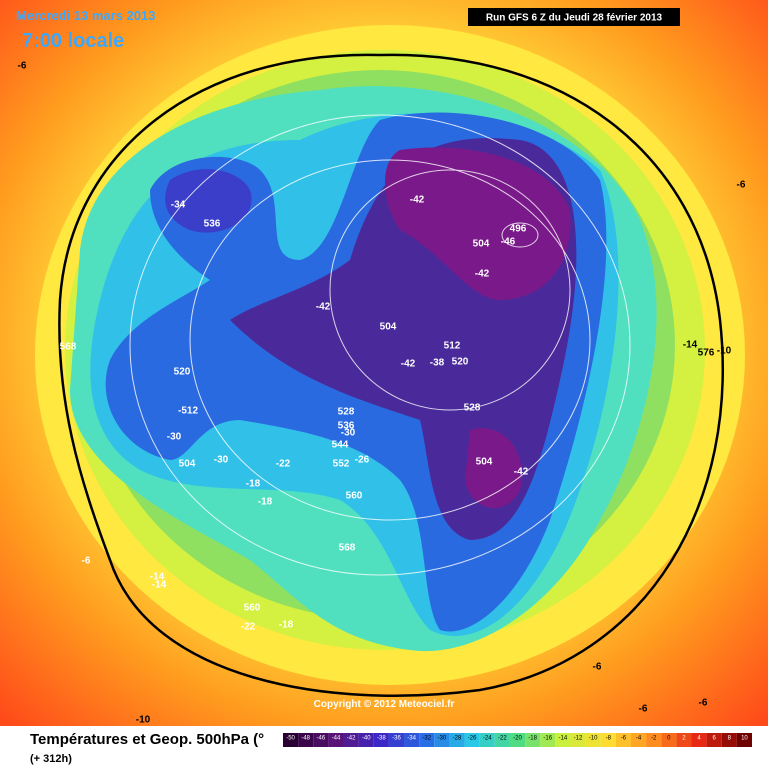  Describe the element at coordinates (188, 411) in the screenshot. I see `contour-label: -512` at that location.